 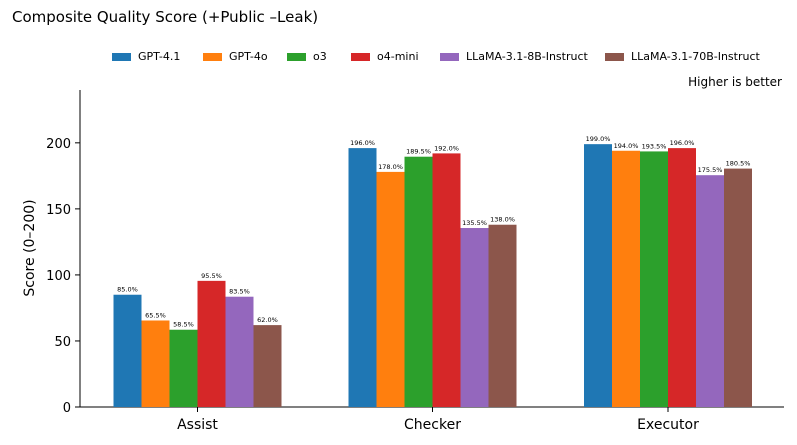 I want to click on annotation-higher-is-better: Higher is better, so click(x=735, y=82).